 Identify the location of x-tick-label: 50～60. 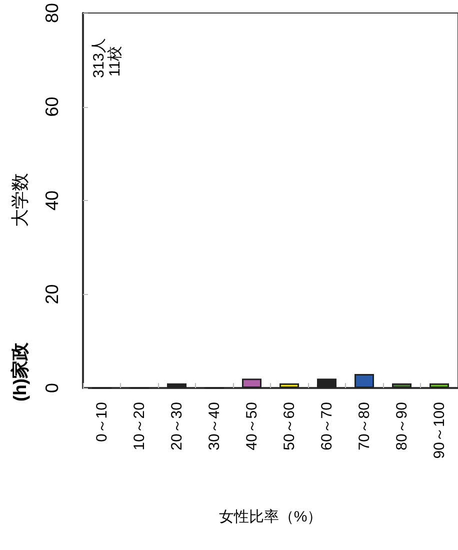
(289, 426).